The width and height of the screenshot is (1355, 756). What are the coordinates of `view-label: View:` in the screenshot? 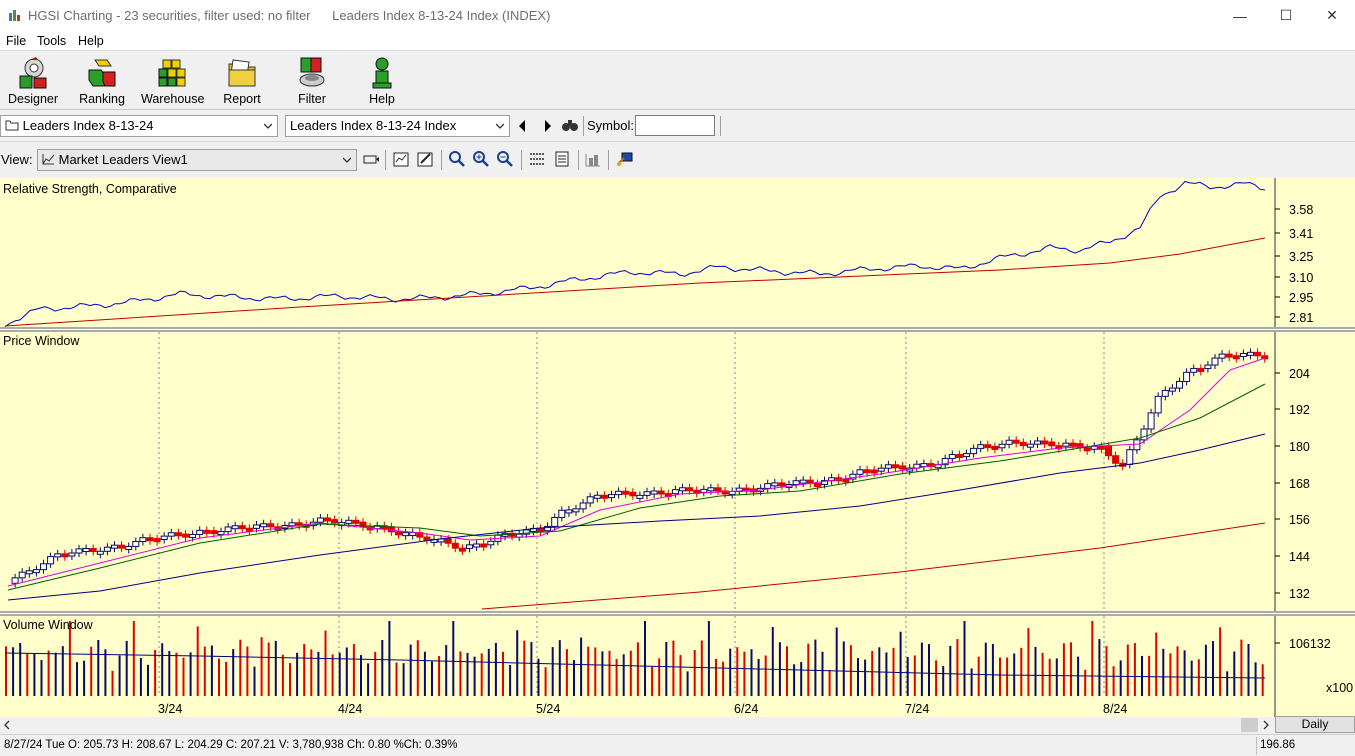 It's located at (17, 159).